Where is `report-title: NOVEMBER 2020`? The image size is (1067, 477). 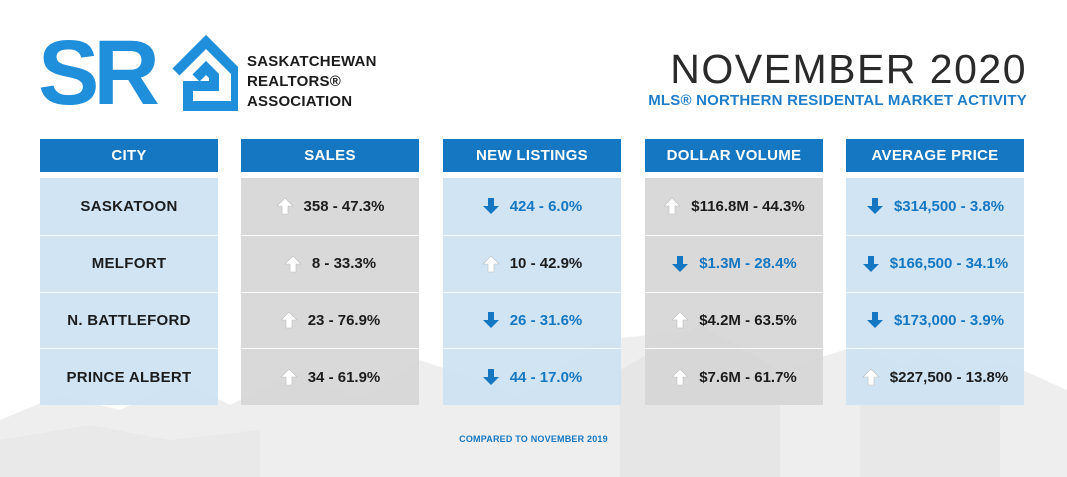 report-title: NOVEMBER 2020 is located at coordinates (848, 69).